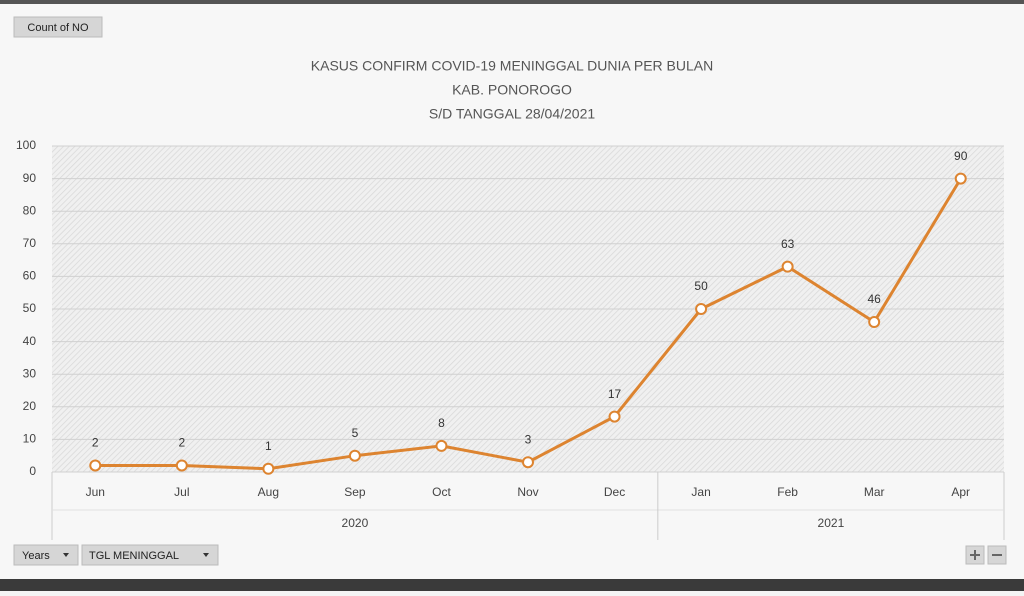 This screenshot has width=1024, height=596. I want to click on data-label: 50, so click(701, 286).